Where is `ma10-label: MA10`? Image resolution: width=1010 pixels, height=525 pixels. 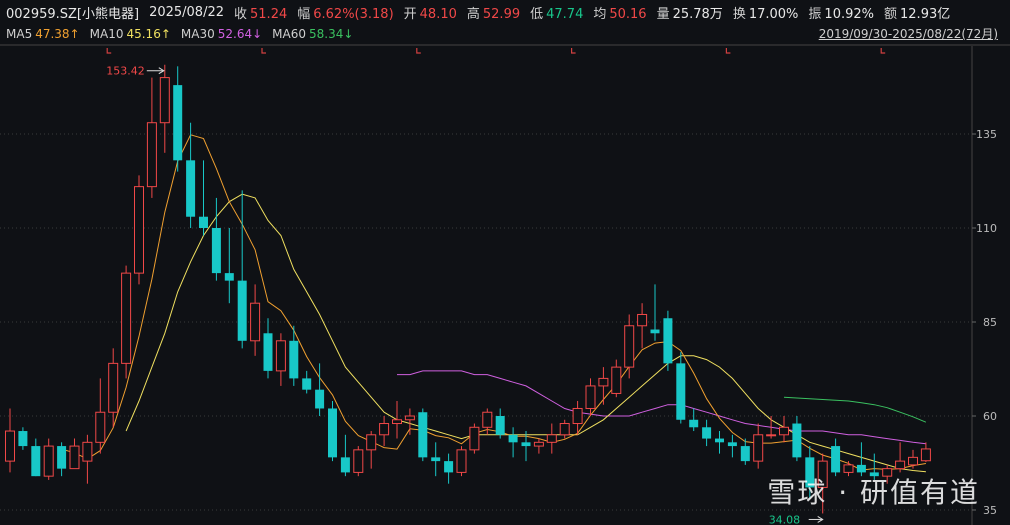
ma10-label: MA10 is located at coordinates (106, 34).